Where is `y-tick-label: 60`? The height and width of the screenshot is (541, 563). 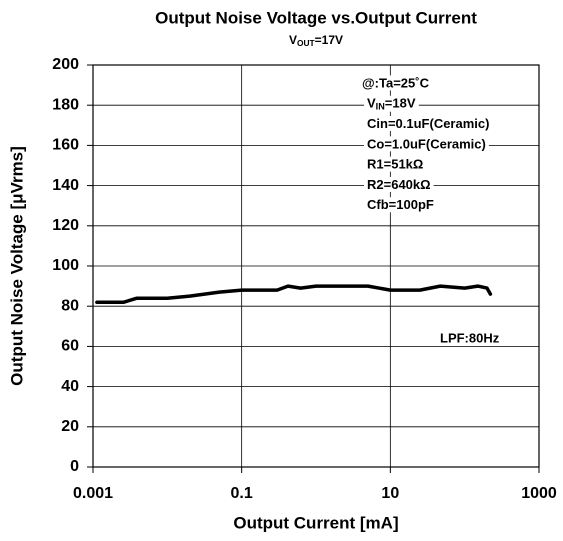
y-tick-label: 60 is located at coordinates (70, 346).